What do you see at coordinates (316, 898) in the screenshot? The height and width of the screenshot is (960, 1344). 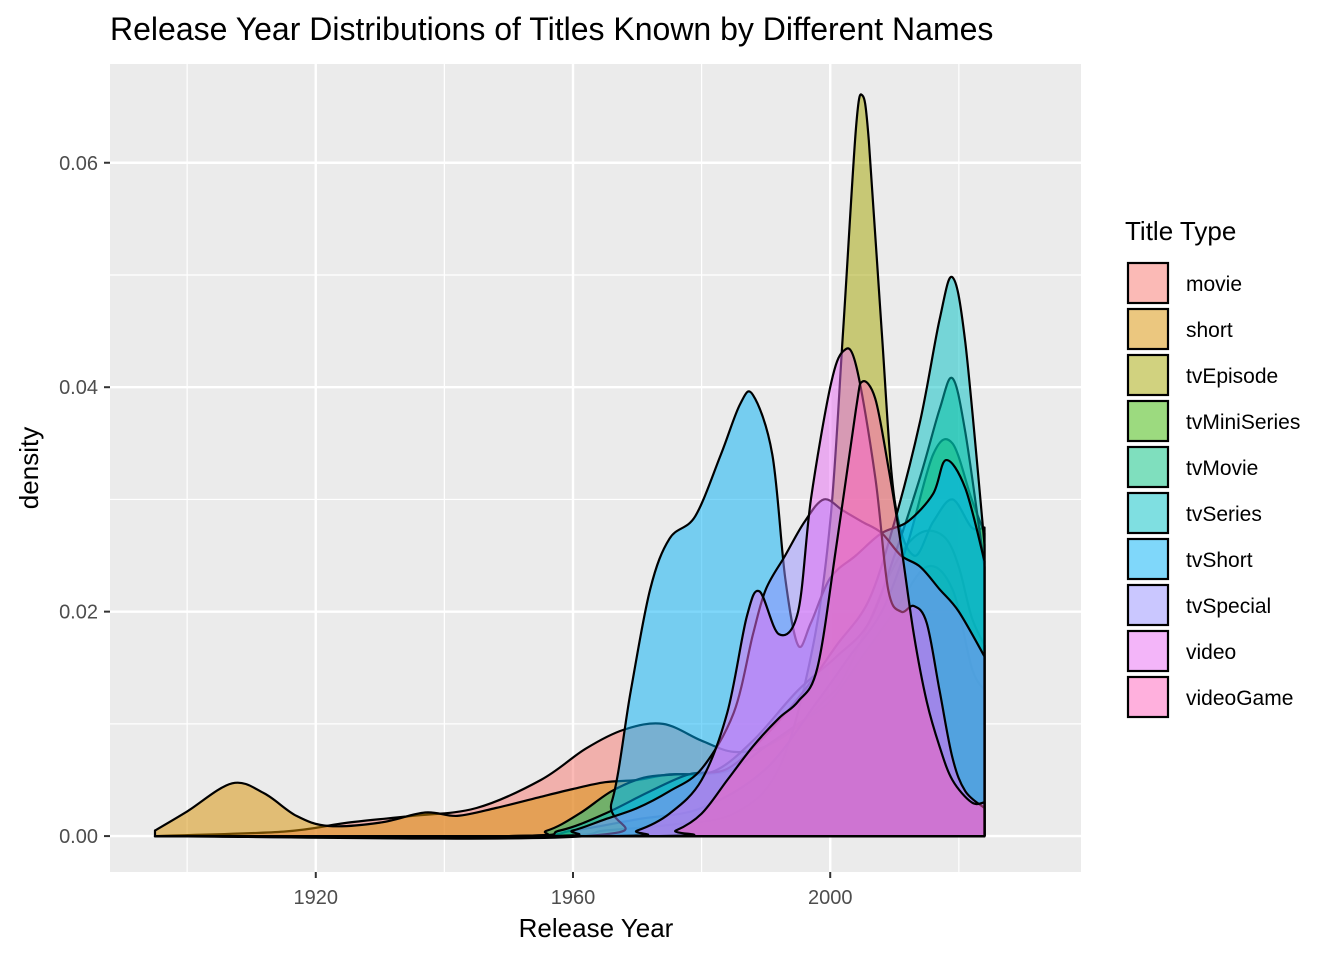 I see `x-tick-label: 1920` at bounding box center [316, 898].